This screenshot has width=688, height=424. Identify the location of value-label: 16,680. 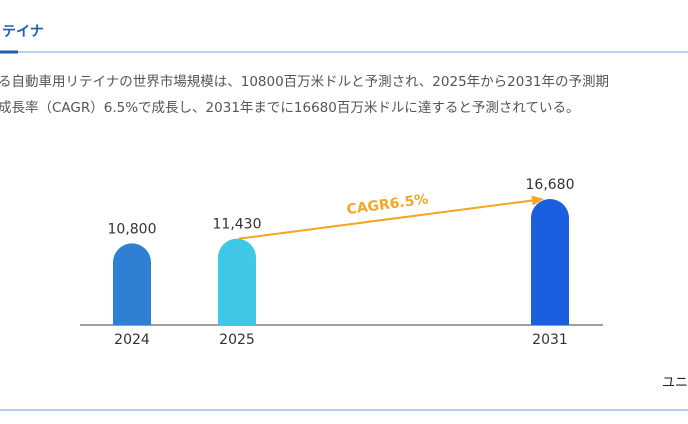
(550, 185).